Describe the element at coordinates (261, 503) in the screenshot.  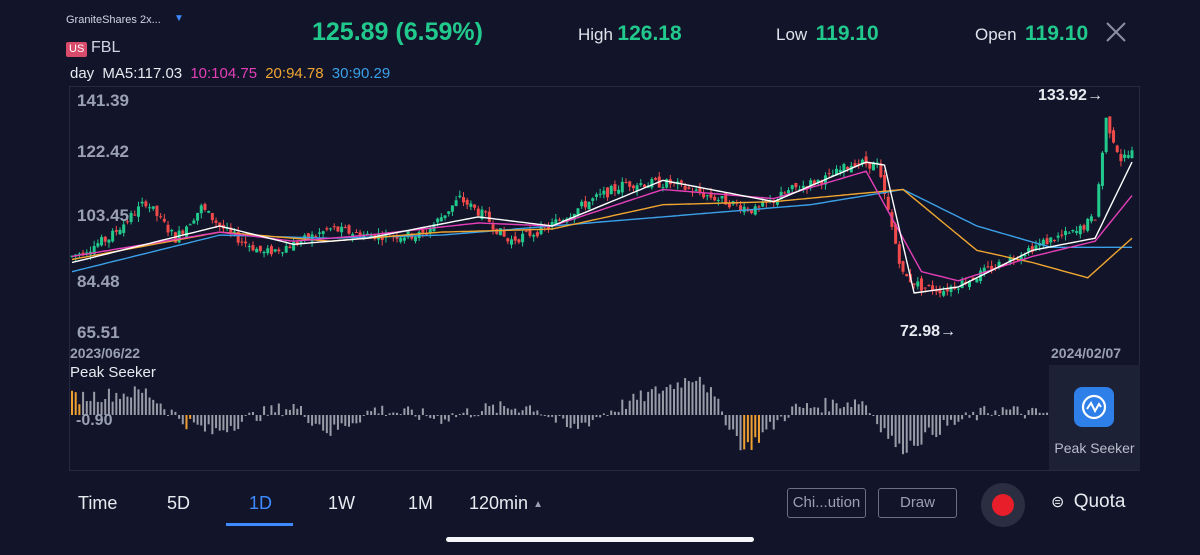
I see `tab-1d: 1D` at that location.